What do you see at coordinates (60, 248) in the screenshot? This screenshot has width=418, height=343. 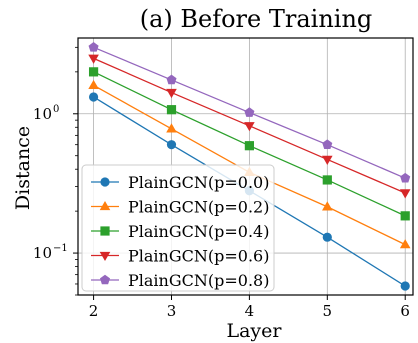 I see `y-tick-exponent: −1` at bounding box center [60, 248].